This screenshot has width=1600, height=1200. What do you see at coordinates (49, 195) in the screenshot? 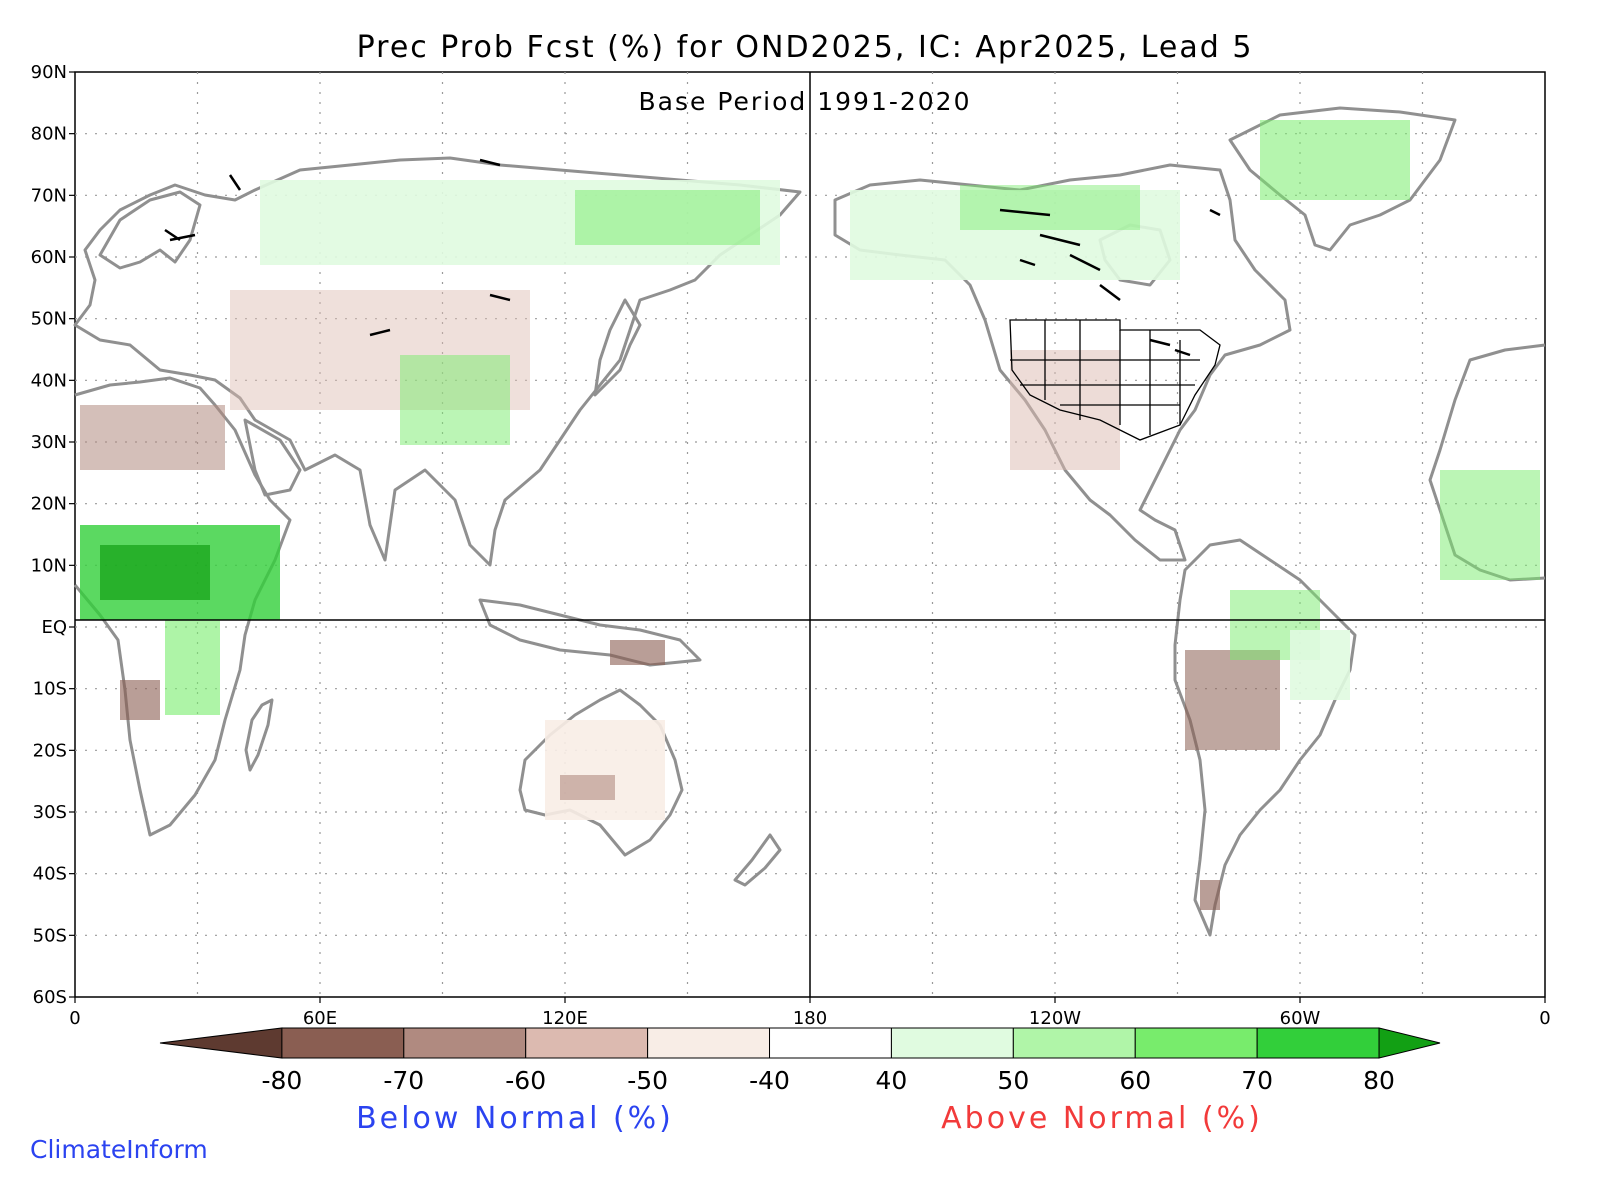
I see `lat-tick-label: 70N` at bounding box center [49, 195].